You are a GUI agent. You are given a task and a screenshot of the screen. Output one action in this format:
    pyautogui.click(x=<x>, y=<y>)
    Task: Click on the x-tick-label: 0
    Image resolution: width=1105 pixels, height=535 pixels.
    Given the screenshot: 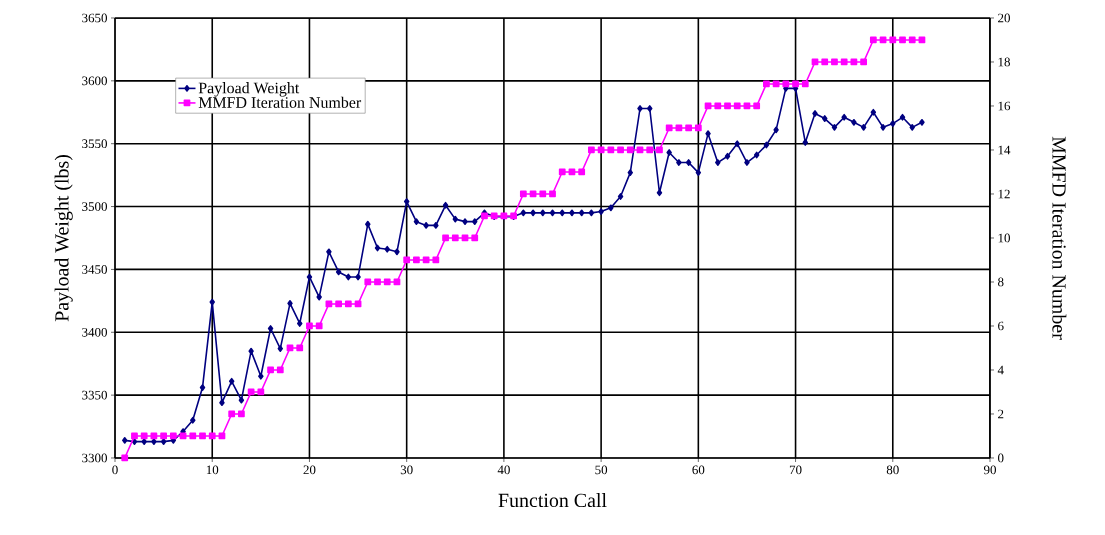 What is the action you would take?
    pyautogui.click(x=115, y=470)
    